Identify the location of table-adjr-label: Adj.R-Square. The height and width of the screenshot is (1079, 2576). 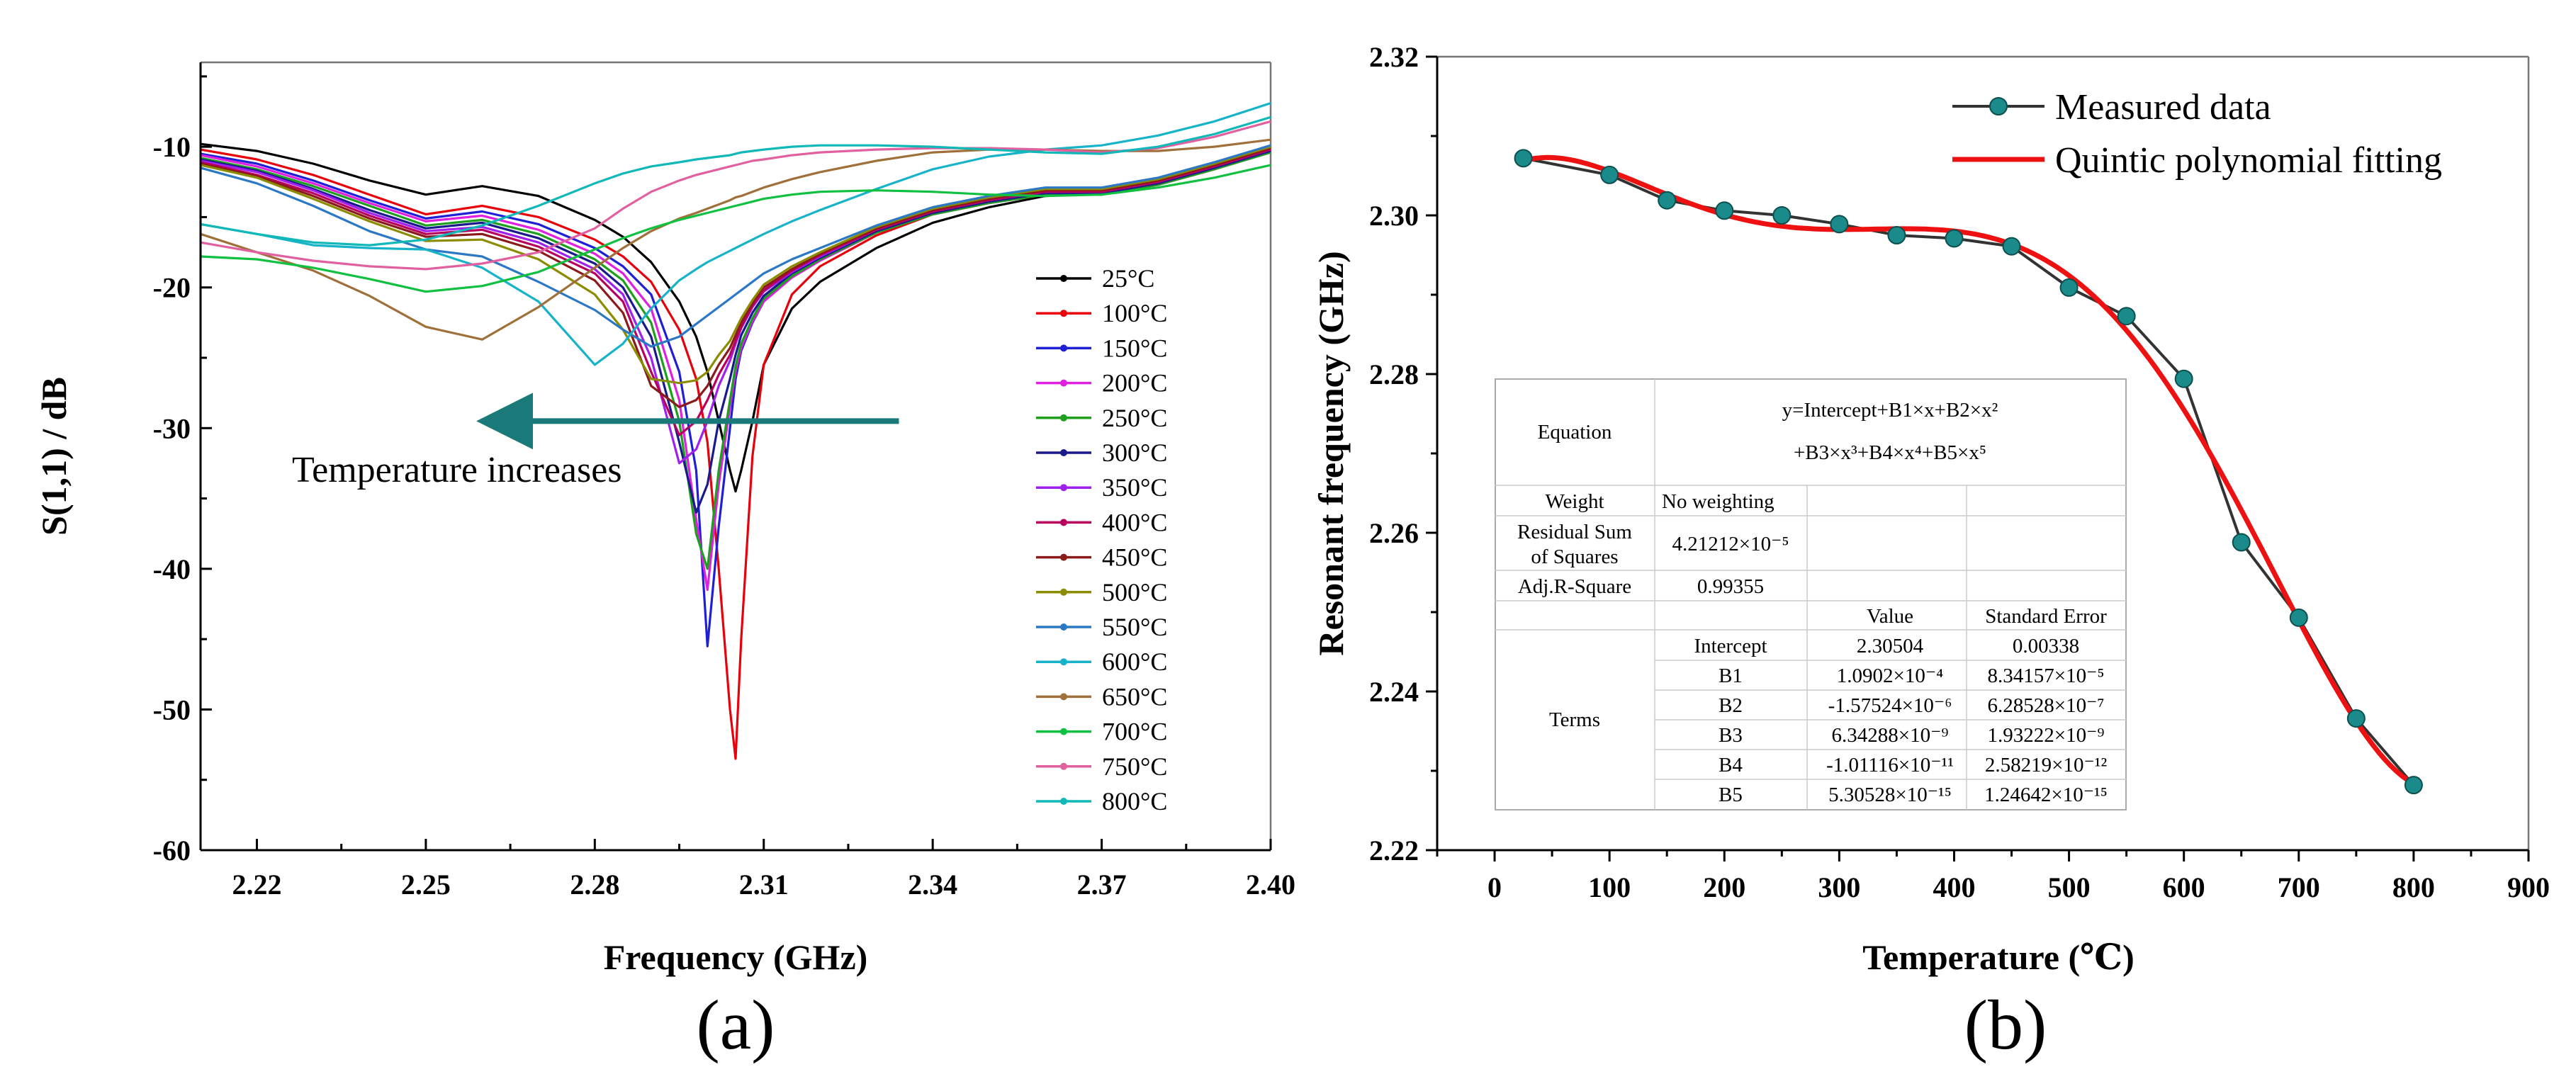
(1574, 587).